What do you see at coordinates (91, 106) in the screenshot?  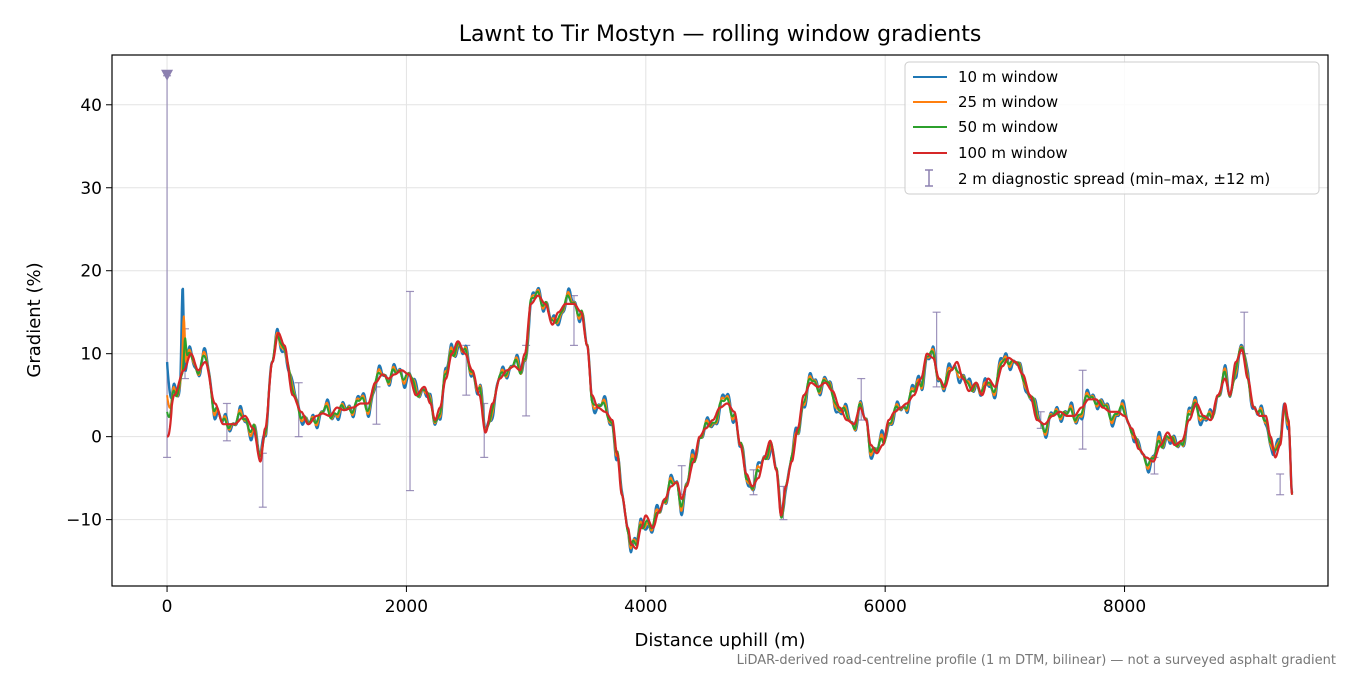 I see `y-tick-label-5: 40` at bounding box center [91, 106].